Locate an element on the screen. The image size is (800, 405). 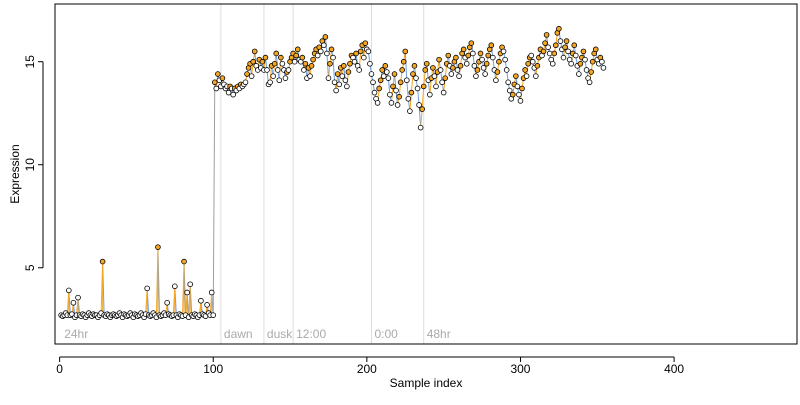
y-tick-label: 10 is located at coordinates (30, 165).